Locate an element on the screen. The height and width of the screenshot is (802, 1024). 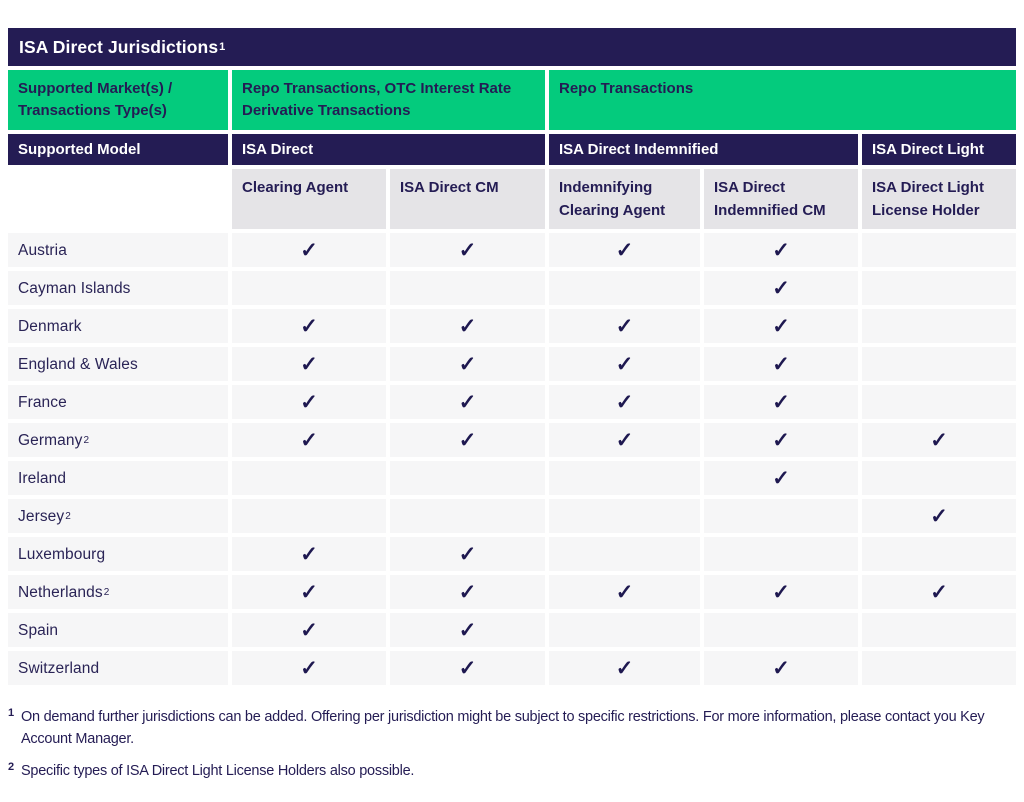
table-row: Austria ✓ ✓ ✓ ✓ is located at coordinates (512, 250).